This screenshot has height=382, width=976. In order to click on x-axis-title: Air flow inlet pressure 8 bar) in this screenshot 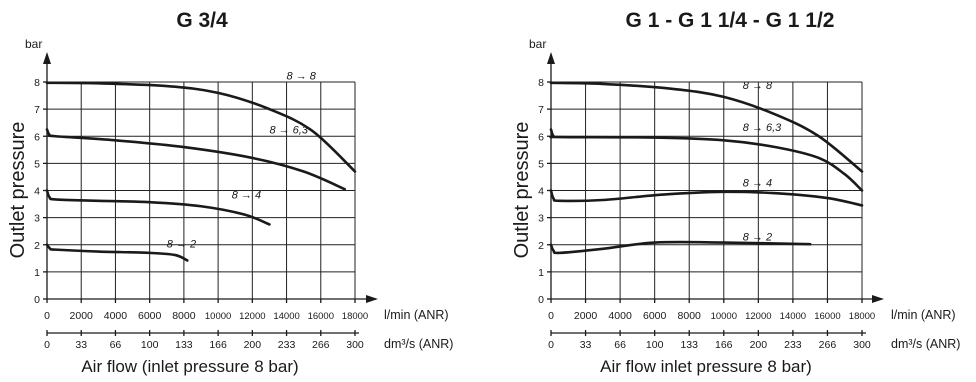, I will do `click(706, 366)`.